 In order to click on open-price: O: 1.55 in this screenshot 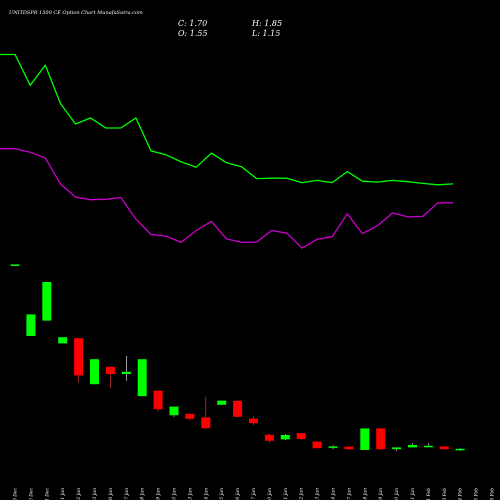, I will do `click(193, 33)`.